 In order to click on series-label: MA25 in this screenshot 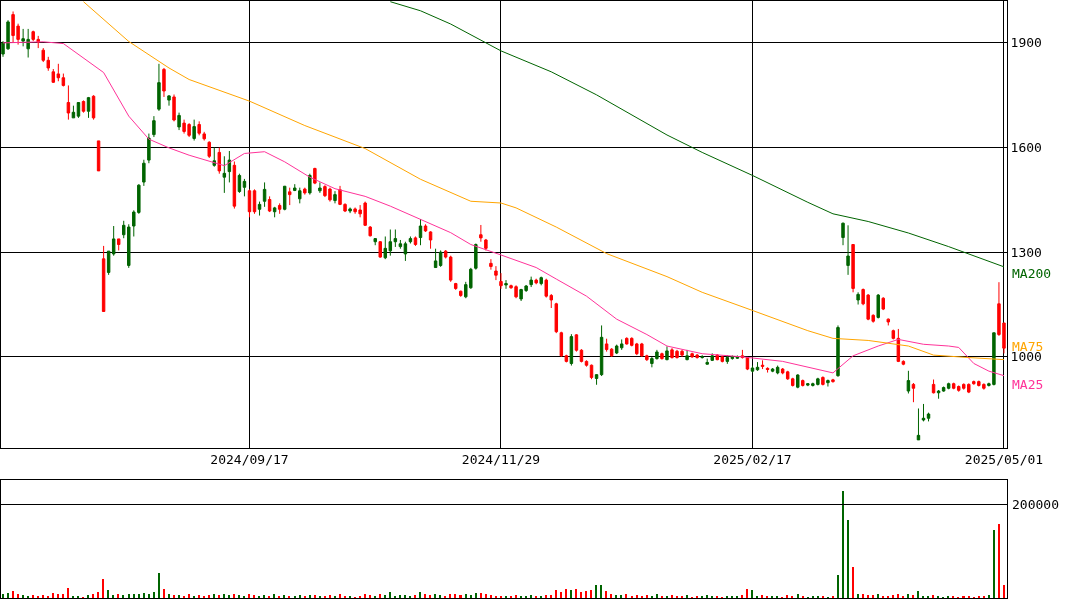, I will do `click(1028, 384)`.